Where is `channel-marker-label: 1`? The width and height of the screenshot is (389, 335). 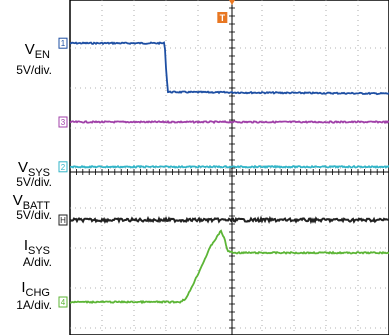
channel-marker-label: 1 is located at coordinates (63, 43).